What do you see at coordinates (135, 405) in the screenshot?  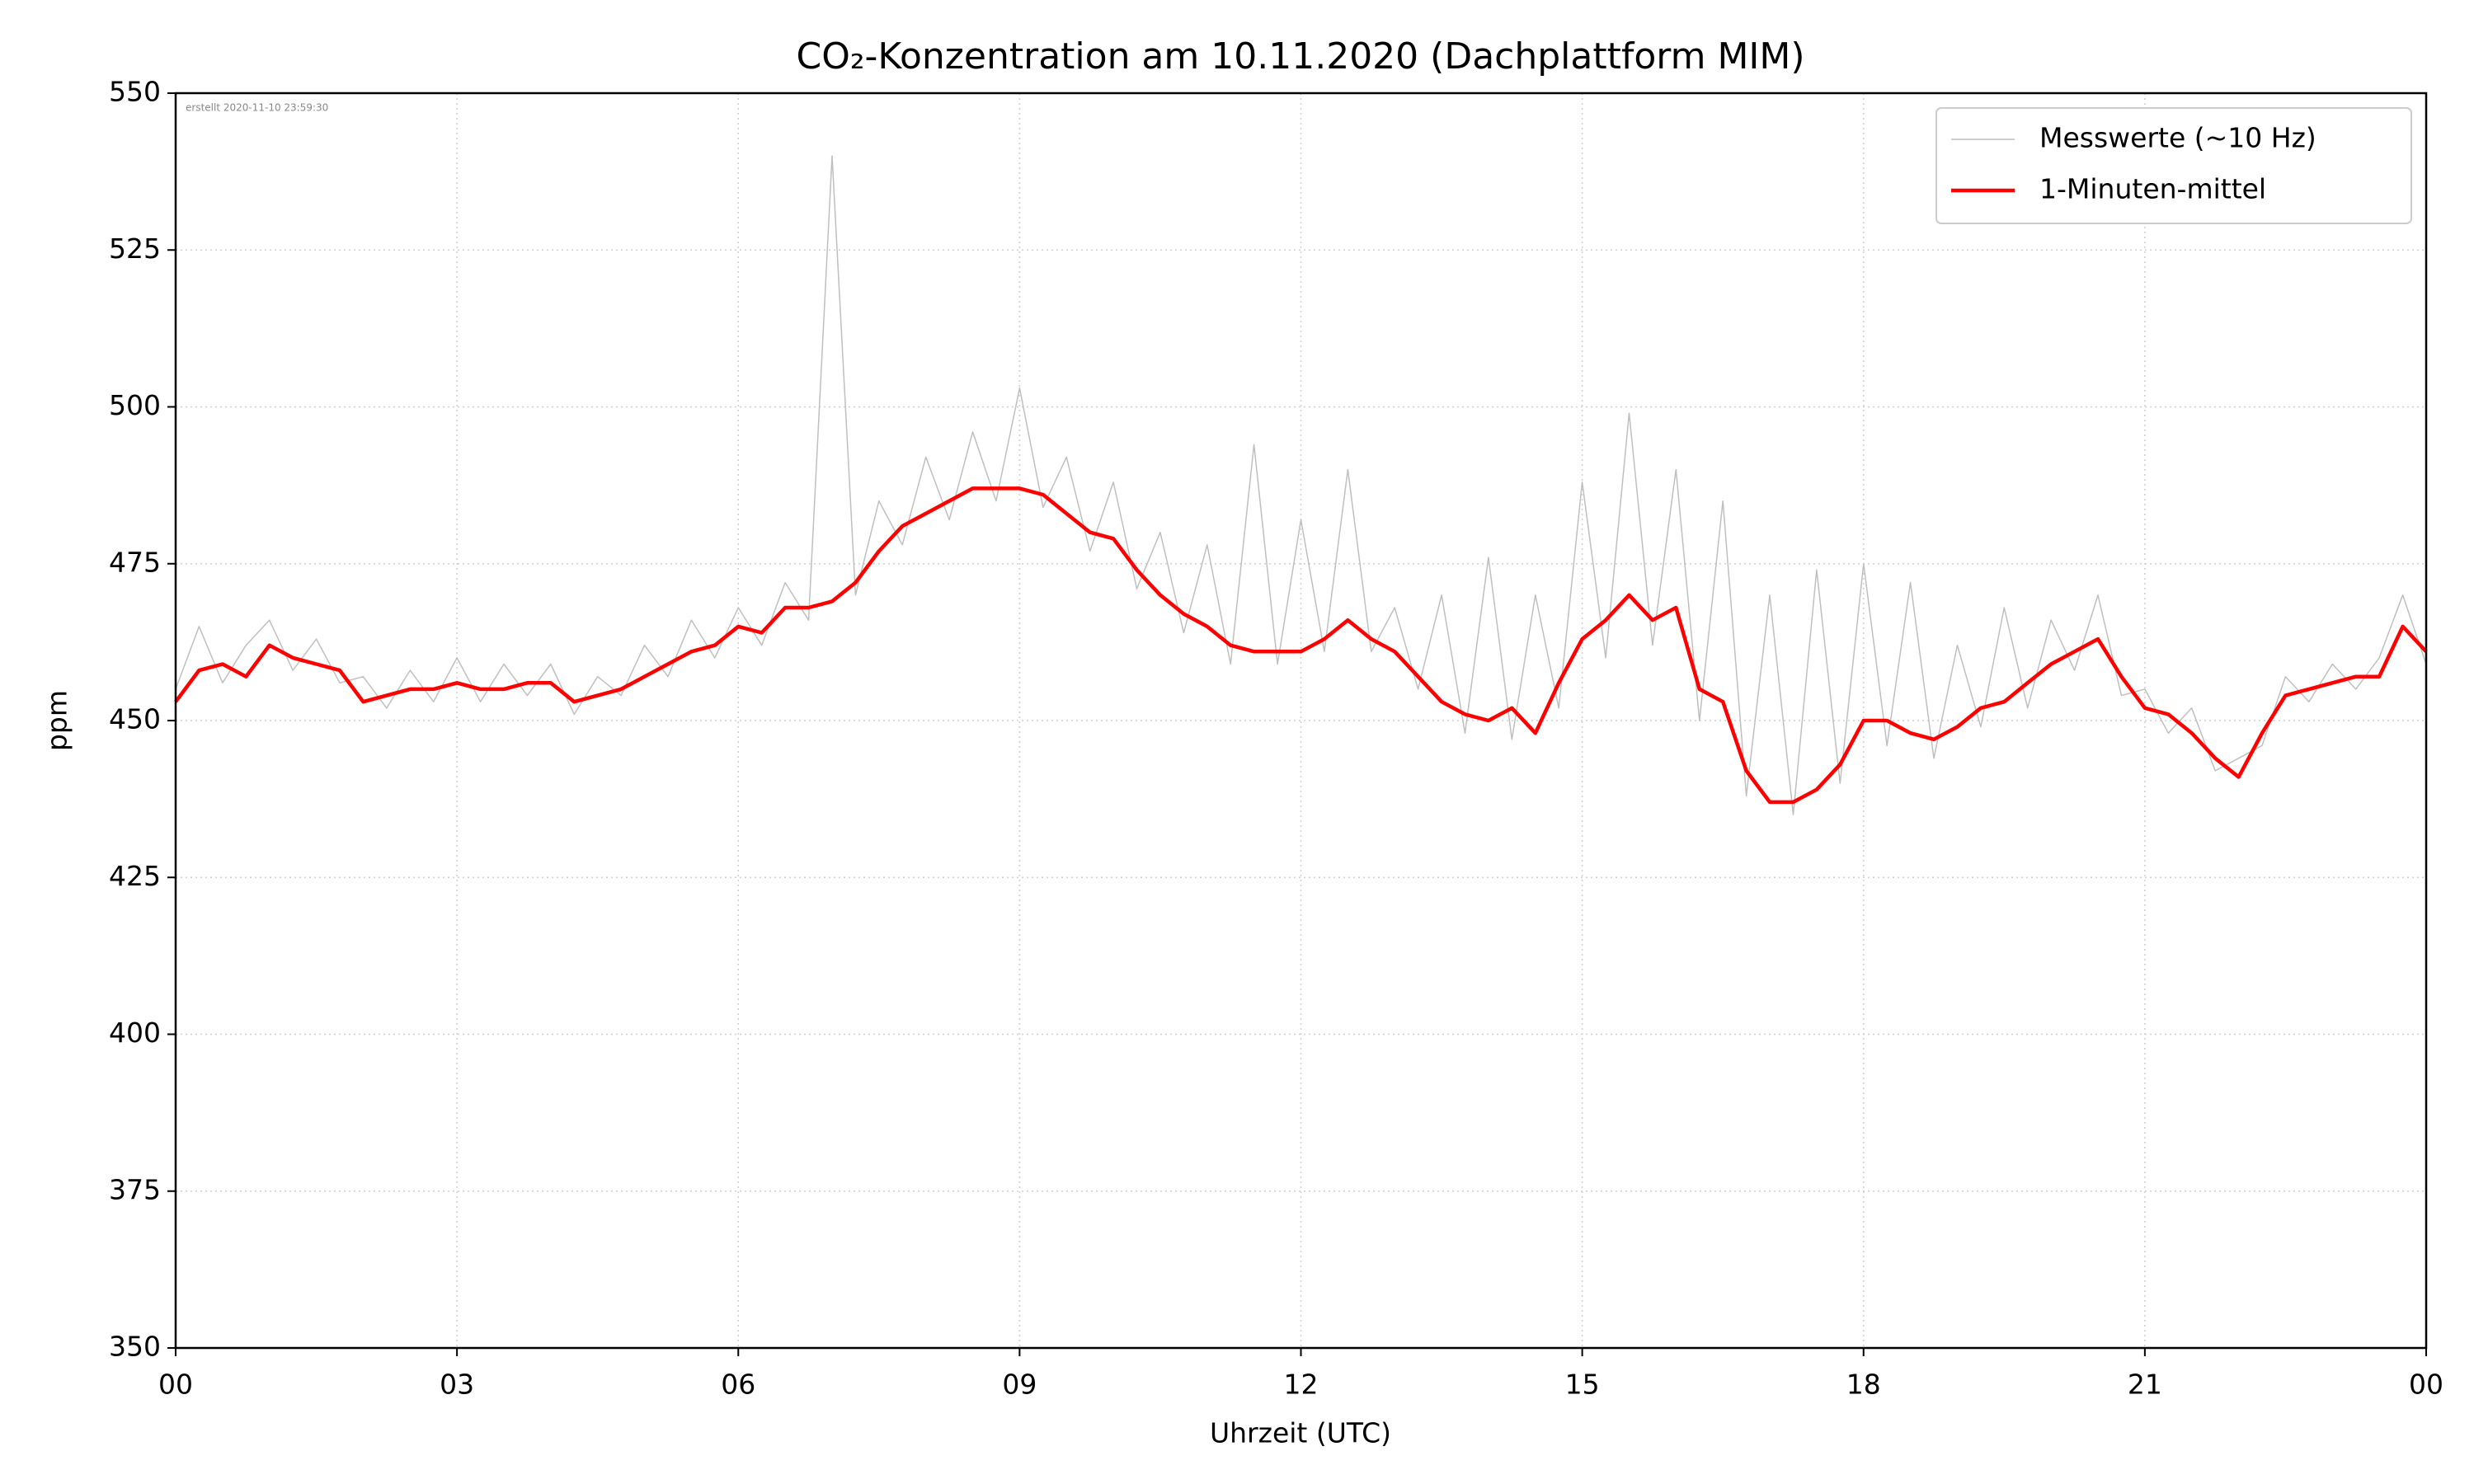 I see `y-tick-label: 500` at bounding box center [135, 405].